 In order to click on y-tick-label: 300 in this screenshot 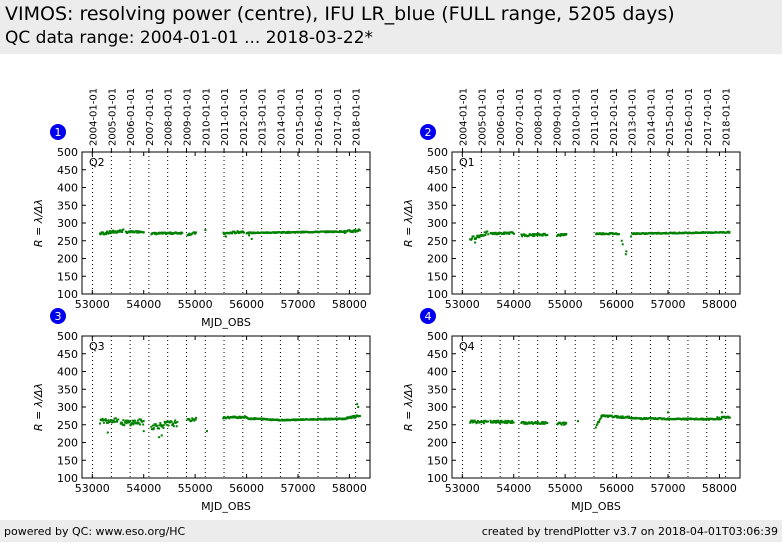, I will do `click(437, 407)`.